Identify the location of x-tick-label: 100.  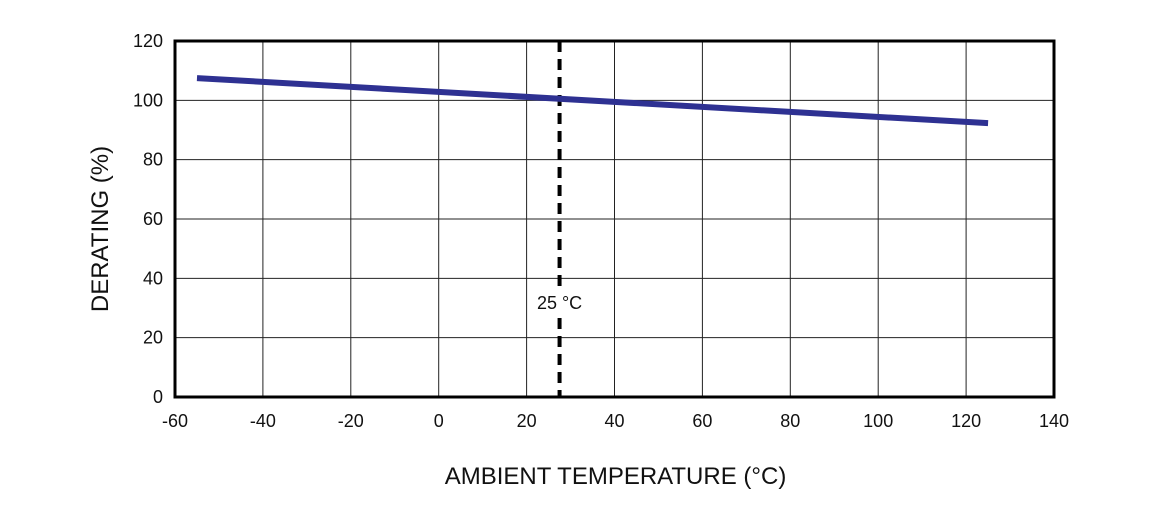
(878, 421).